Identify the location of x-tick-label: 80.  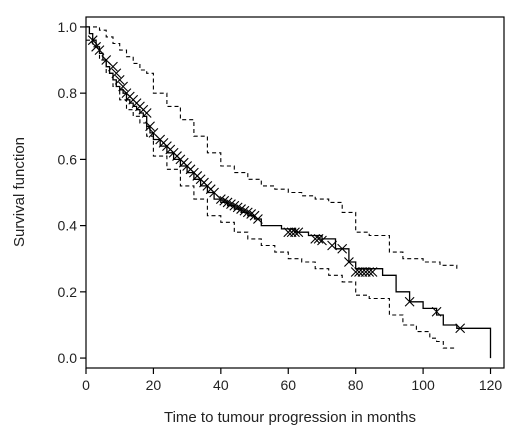
(356, 385).